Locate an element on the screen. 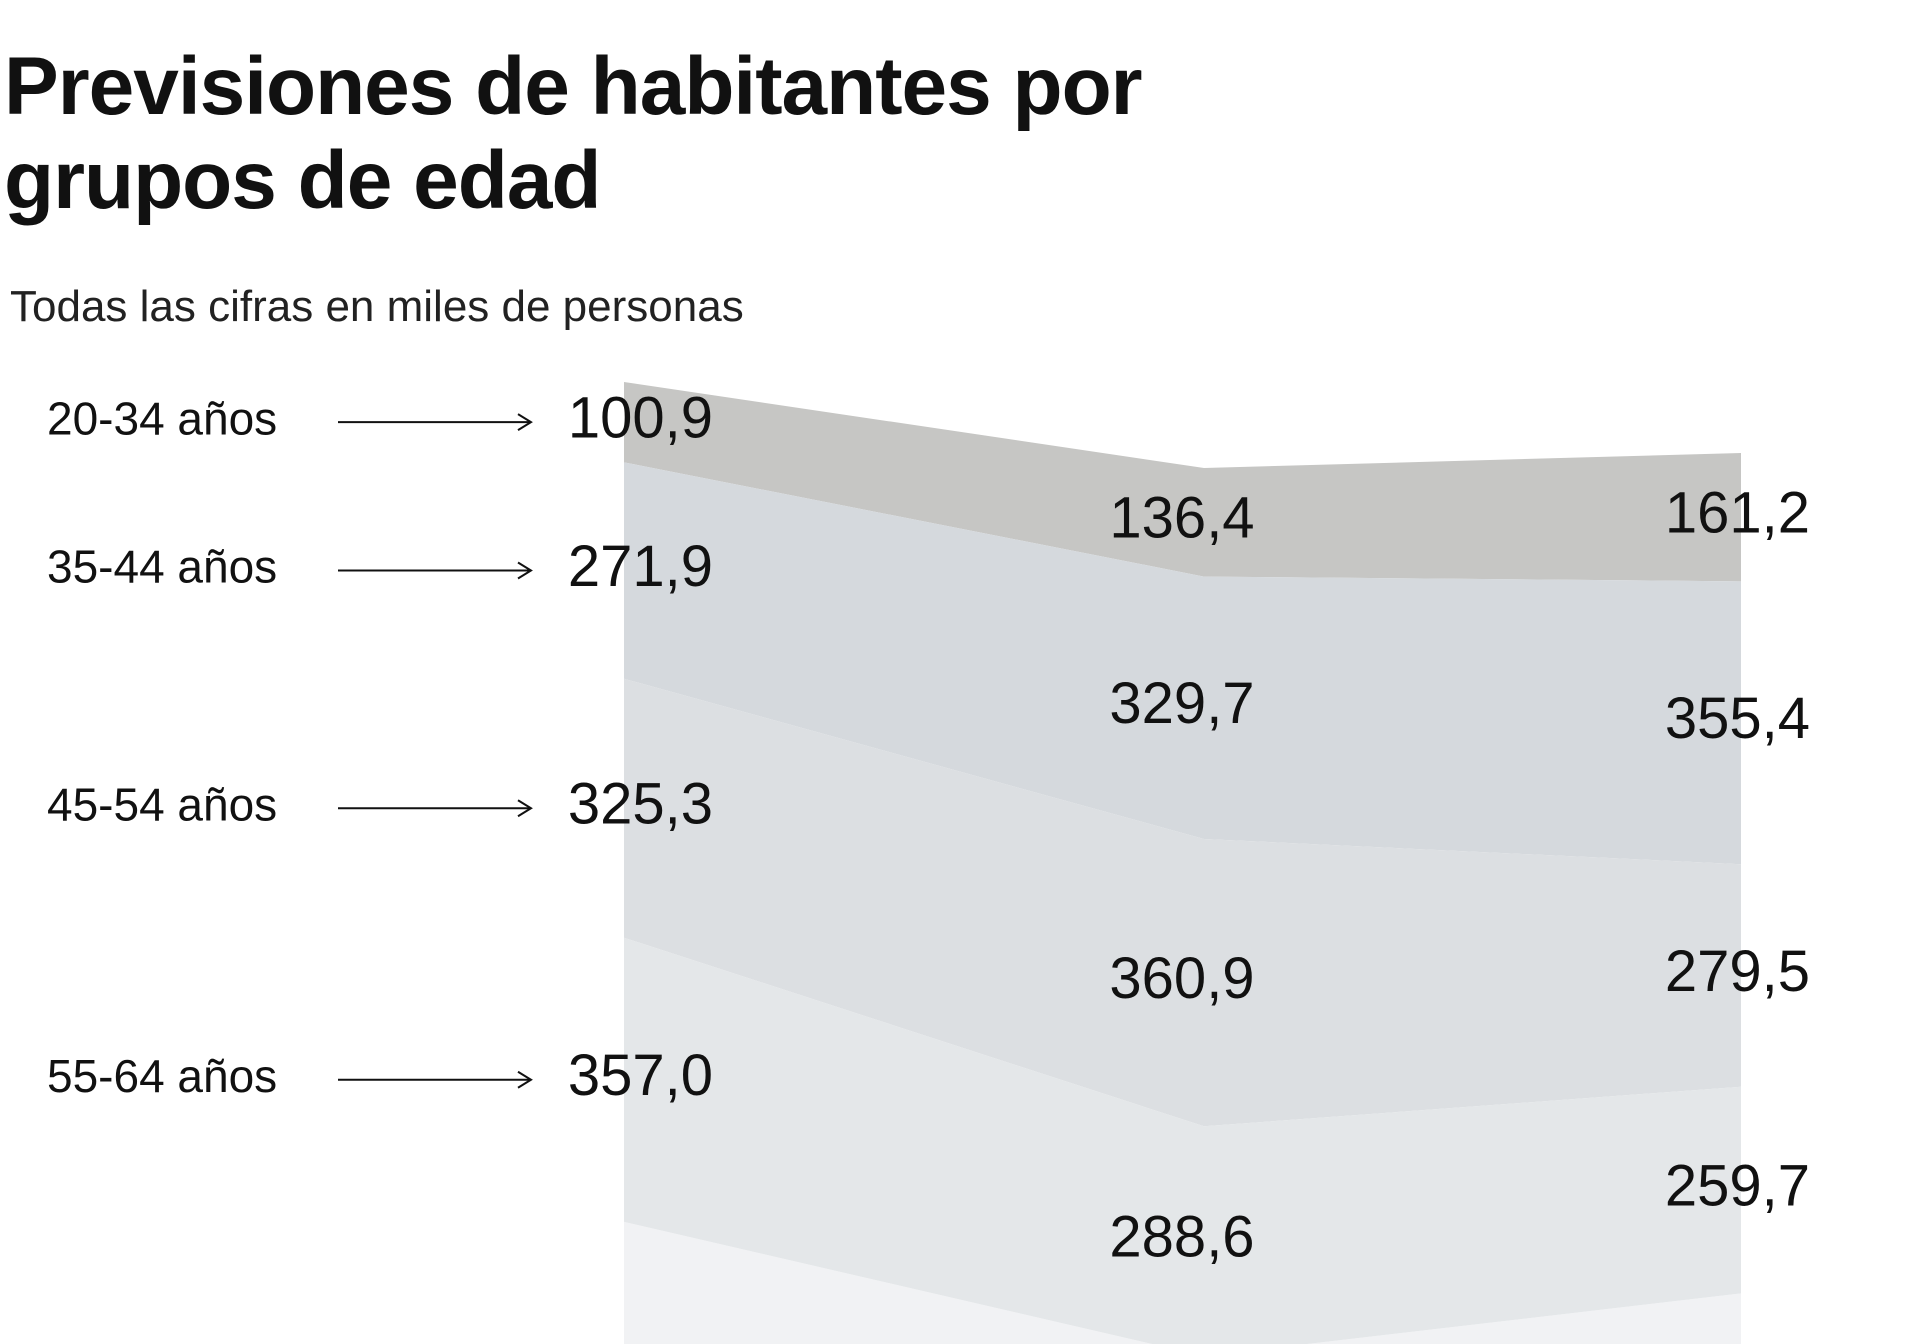 This screenshot has width=1920, height=1344. value-label: 329,7 is located at coordinates (1181, 703).